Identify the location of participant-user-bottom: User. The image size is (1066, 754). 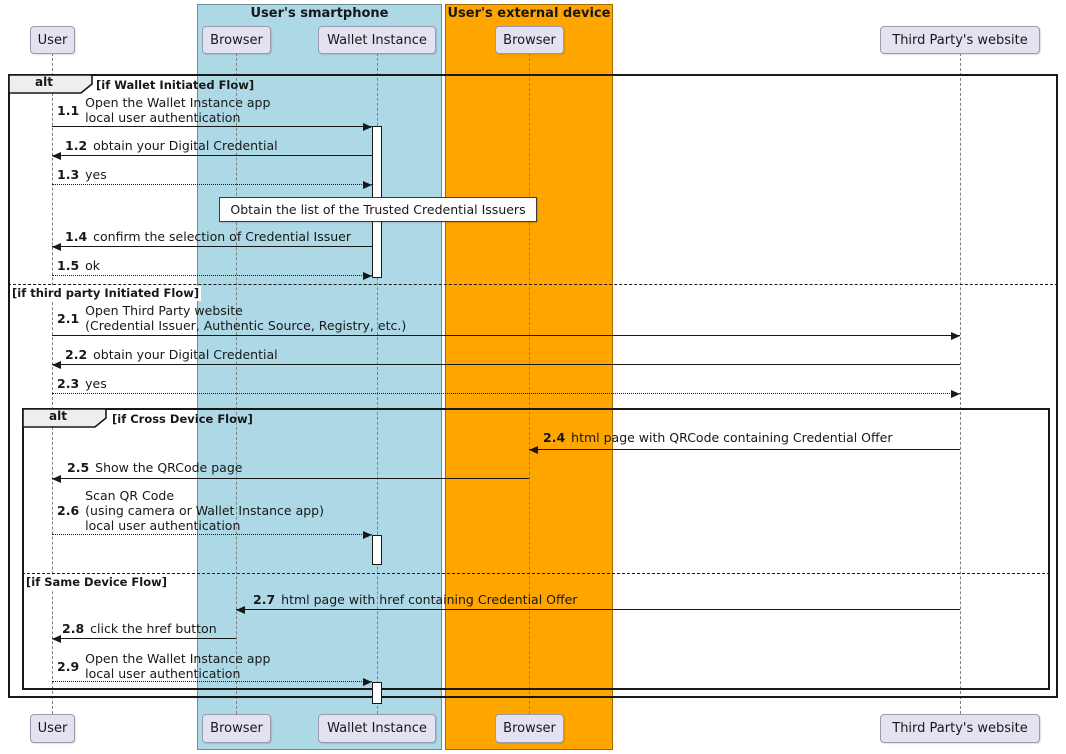
(52, 728).